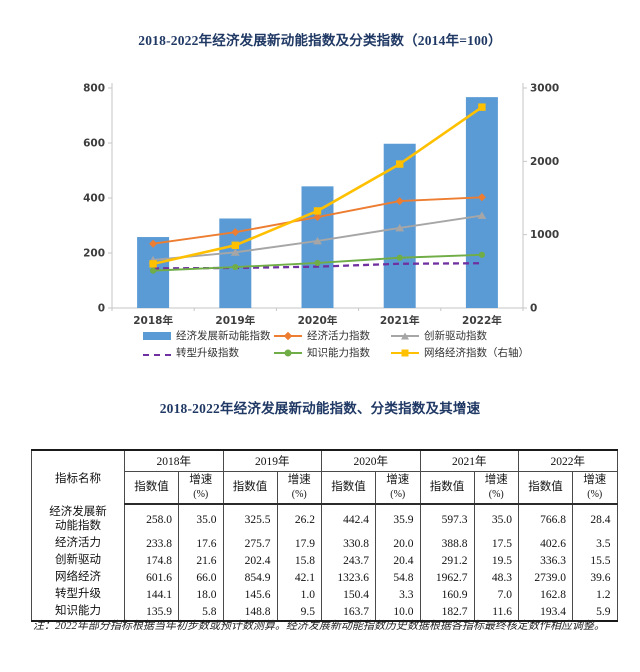 This screenshot has height=672, width=640. I want to click on legend-item-3: 转型升级指数, so click(208, 352).